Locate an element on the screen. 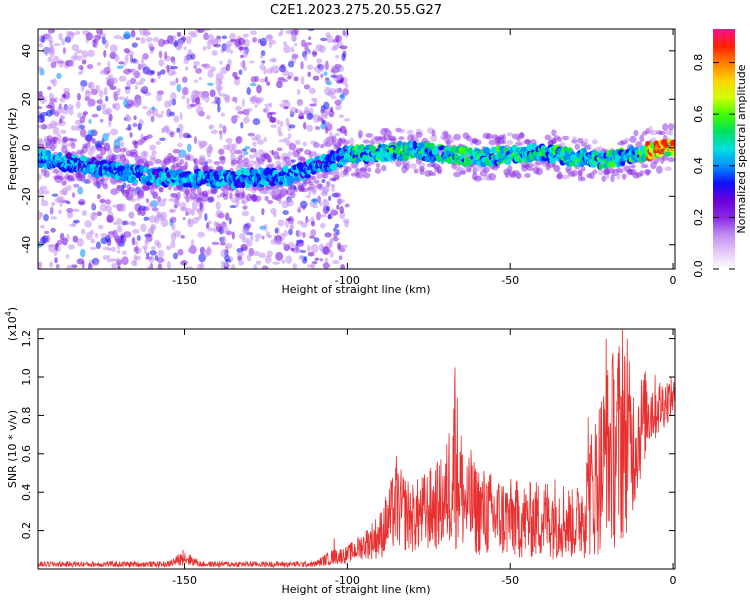 The width and height of the screenshot is (750, 600). colorbar-tick-label: 0.8 is located at coordinates (698, 63).